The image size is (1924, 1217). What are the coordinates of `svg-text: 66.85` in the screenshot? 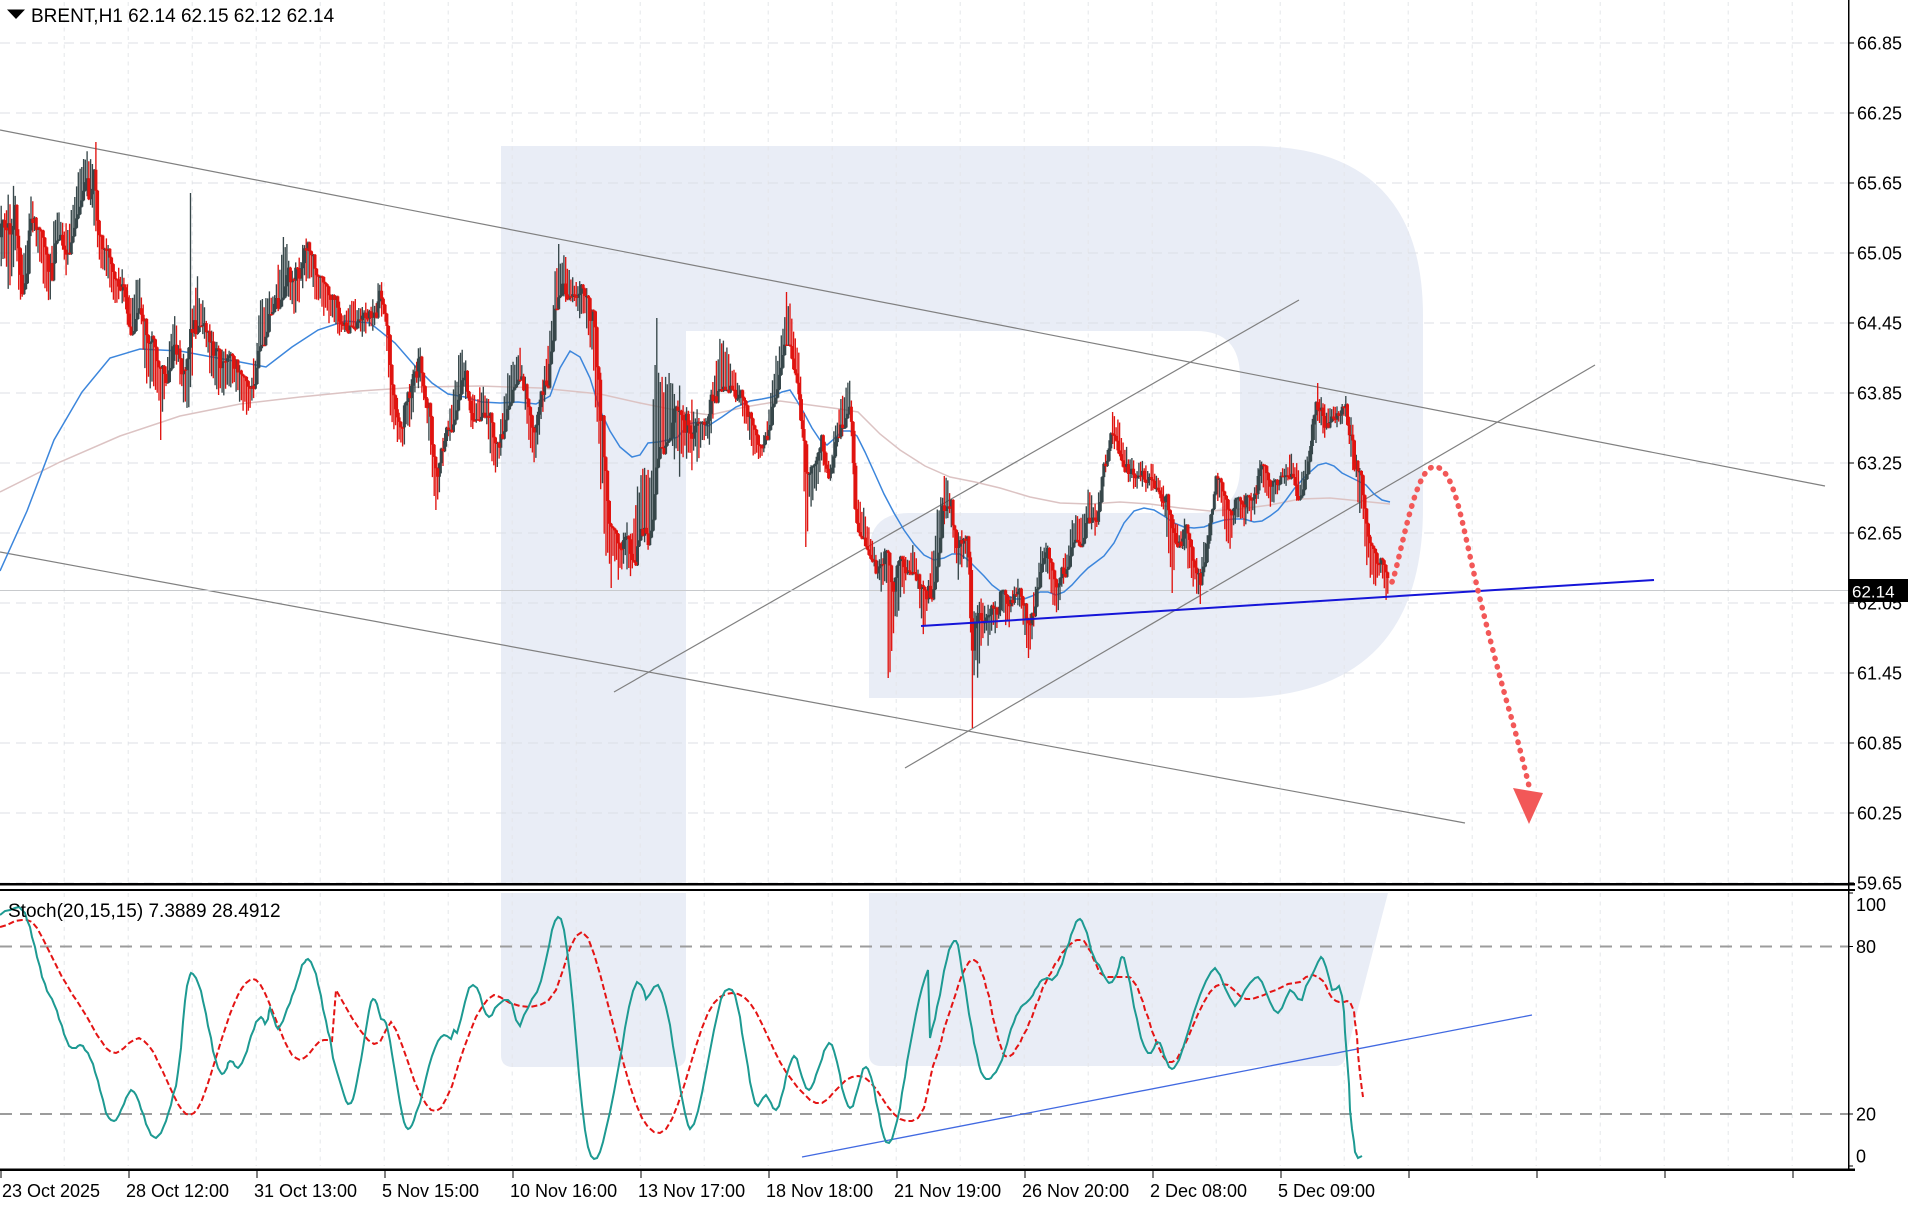 It's located at (1879, 44).